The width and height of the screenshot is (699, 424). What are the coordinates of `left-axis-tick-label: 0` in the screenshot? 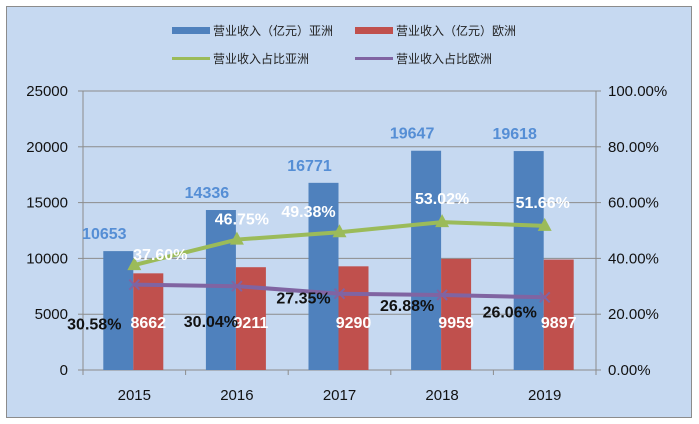 It's located at (64, 370).